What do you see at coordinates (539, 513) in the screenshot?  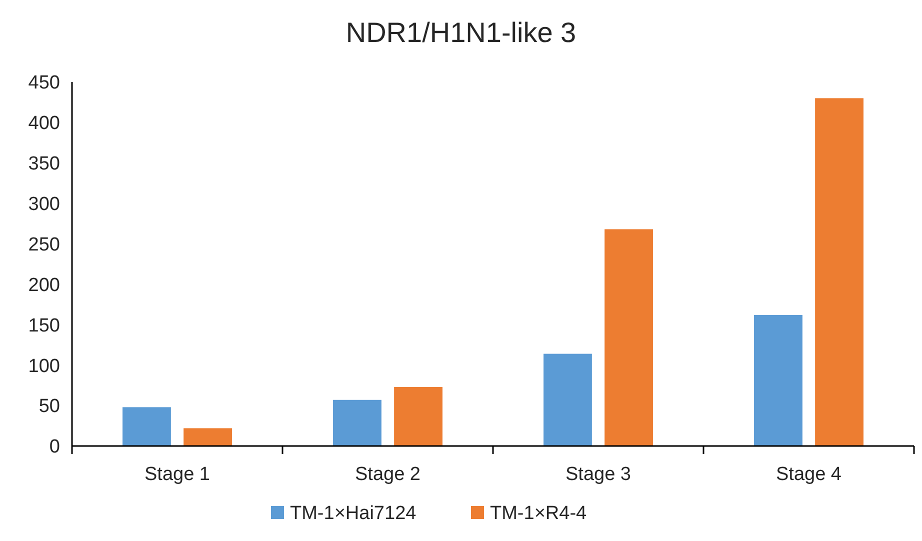 I see `legend-label: TM-1×R4-4` at bounding box center [539, 513].